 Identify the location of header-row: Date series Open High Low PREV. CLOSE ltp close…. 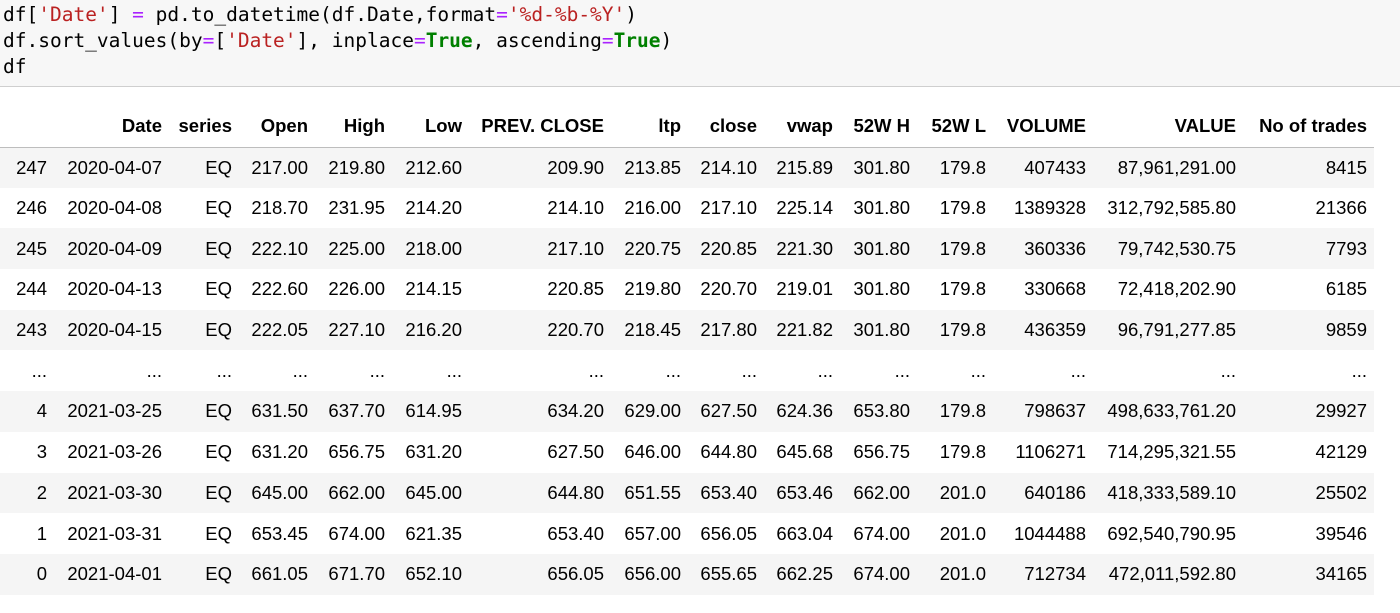
(687, 126).